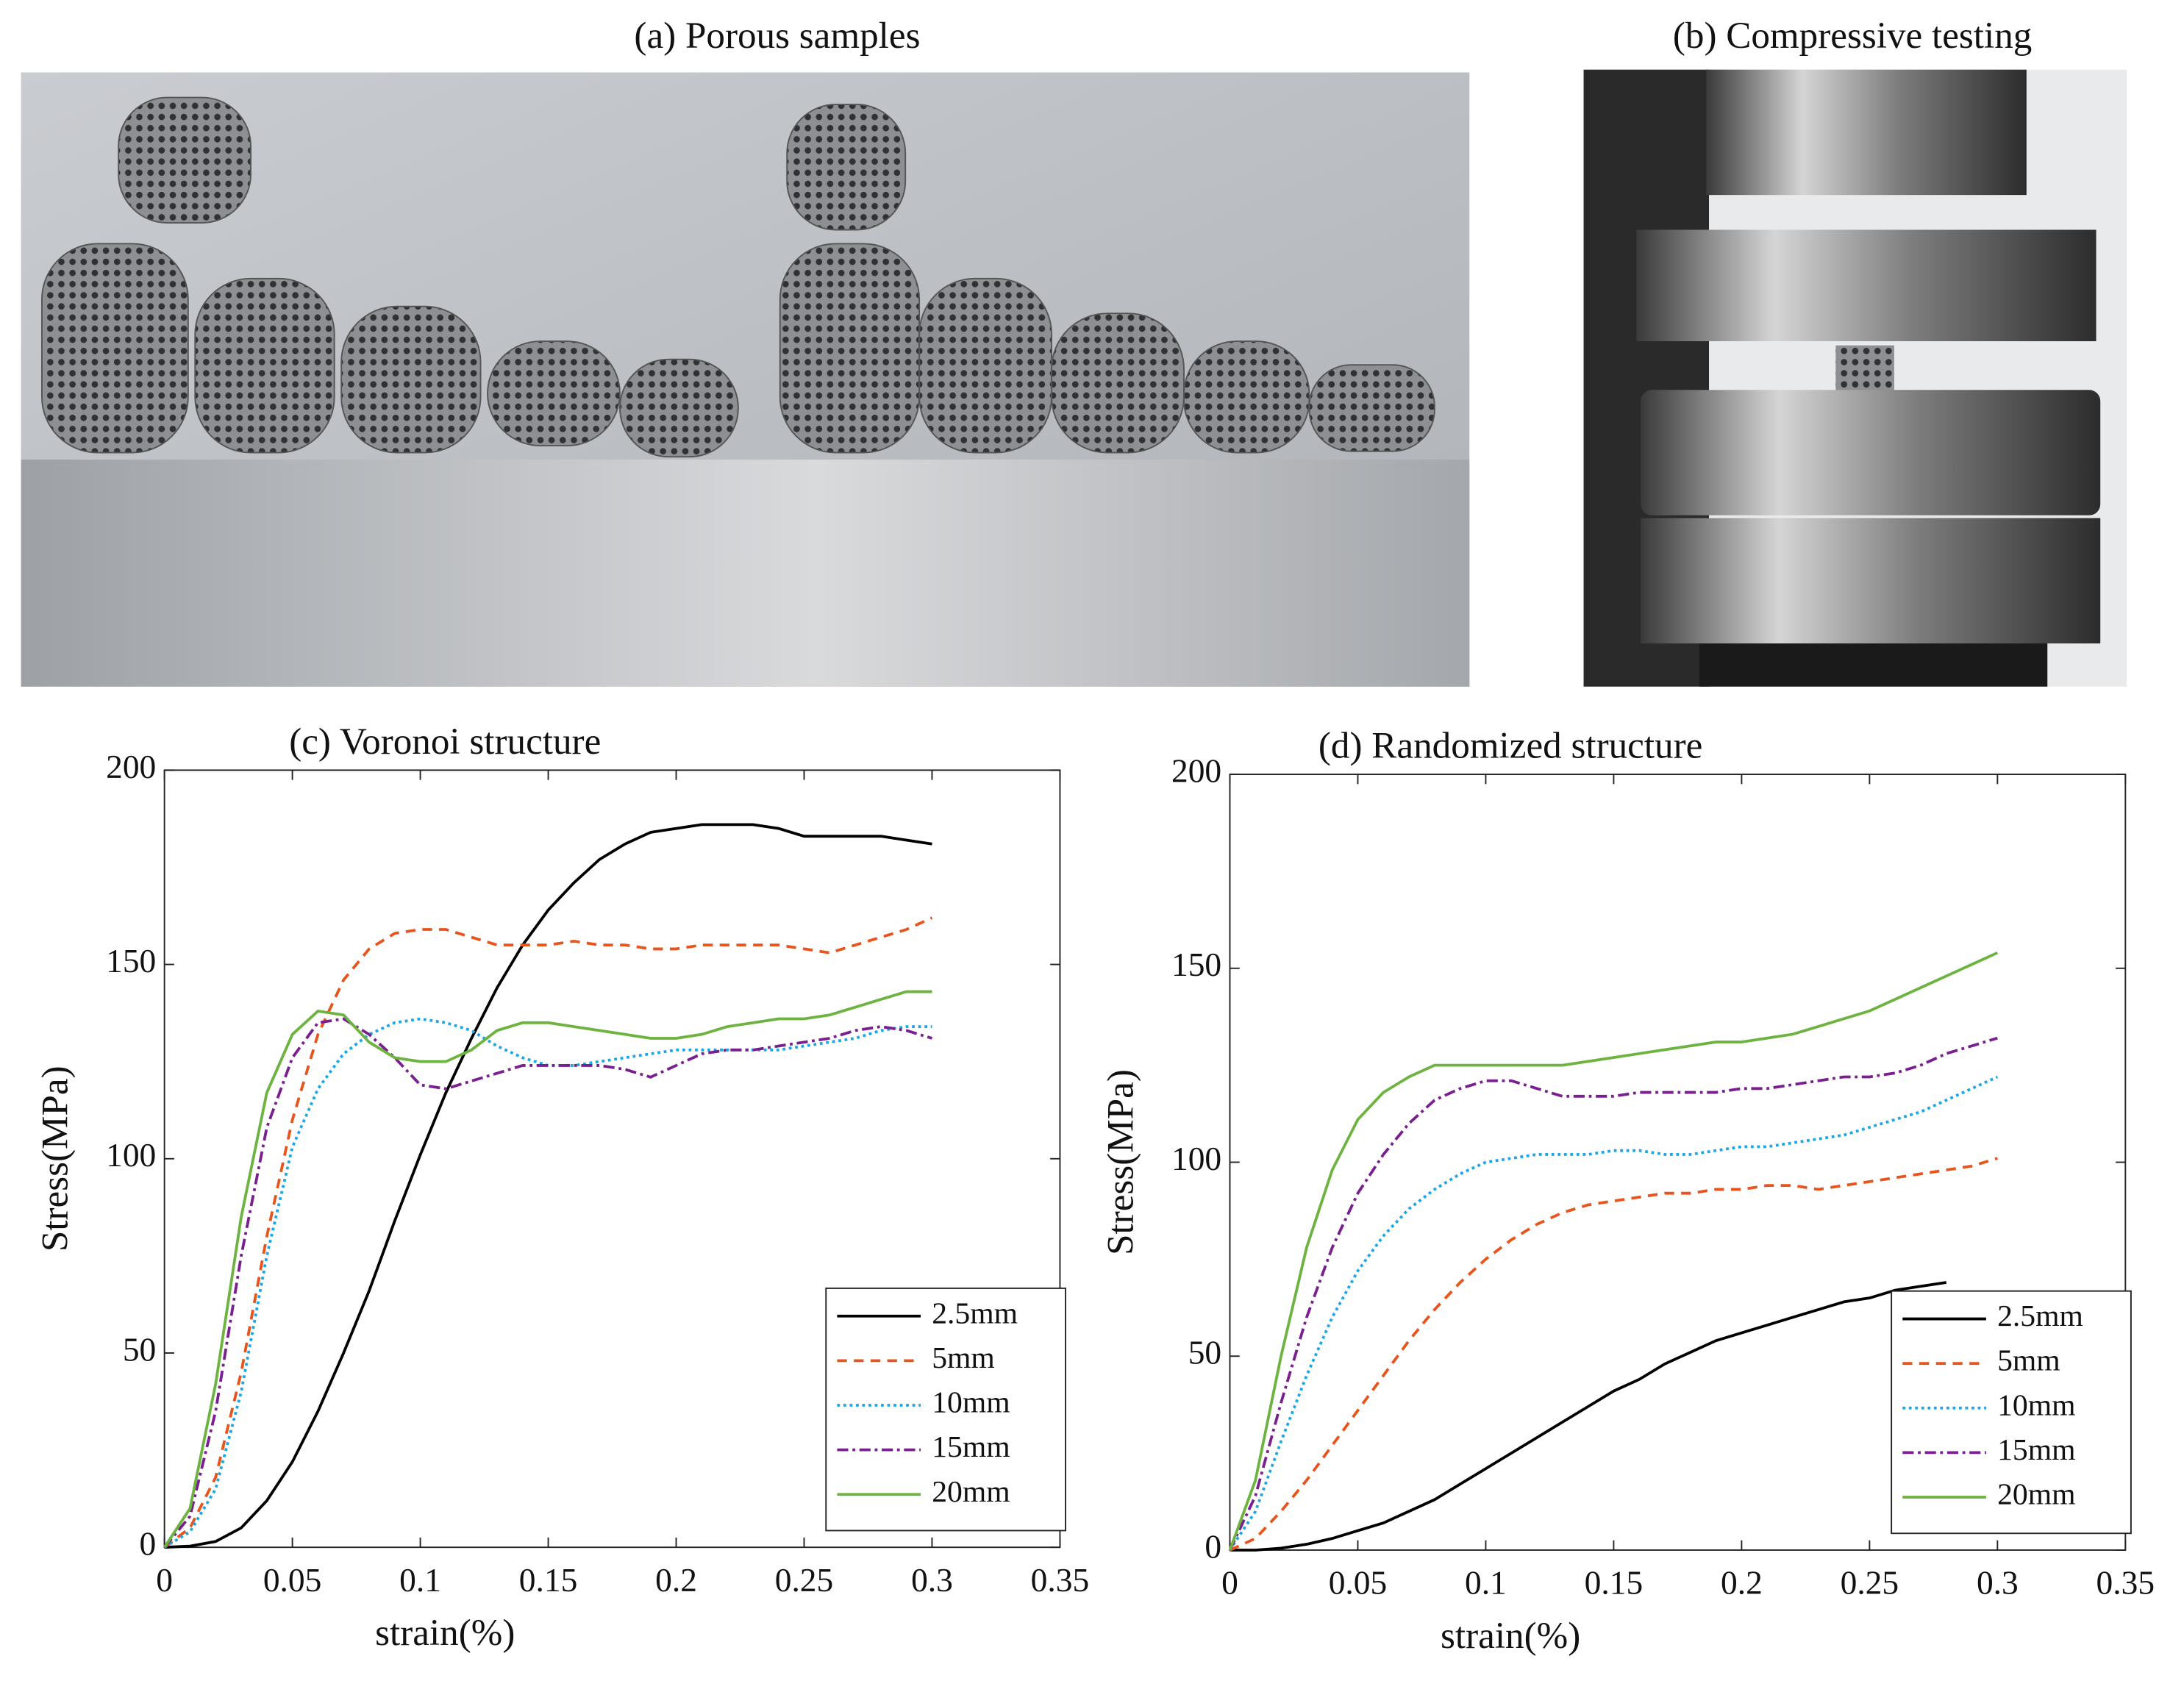 The height and width of the screenshot is (1681, 2184). What do you see at coordinates (1855, 378) in the screenshot?
I see `photo-compressive-testing` at bounding box center [1855, 378].